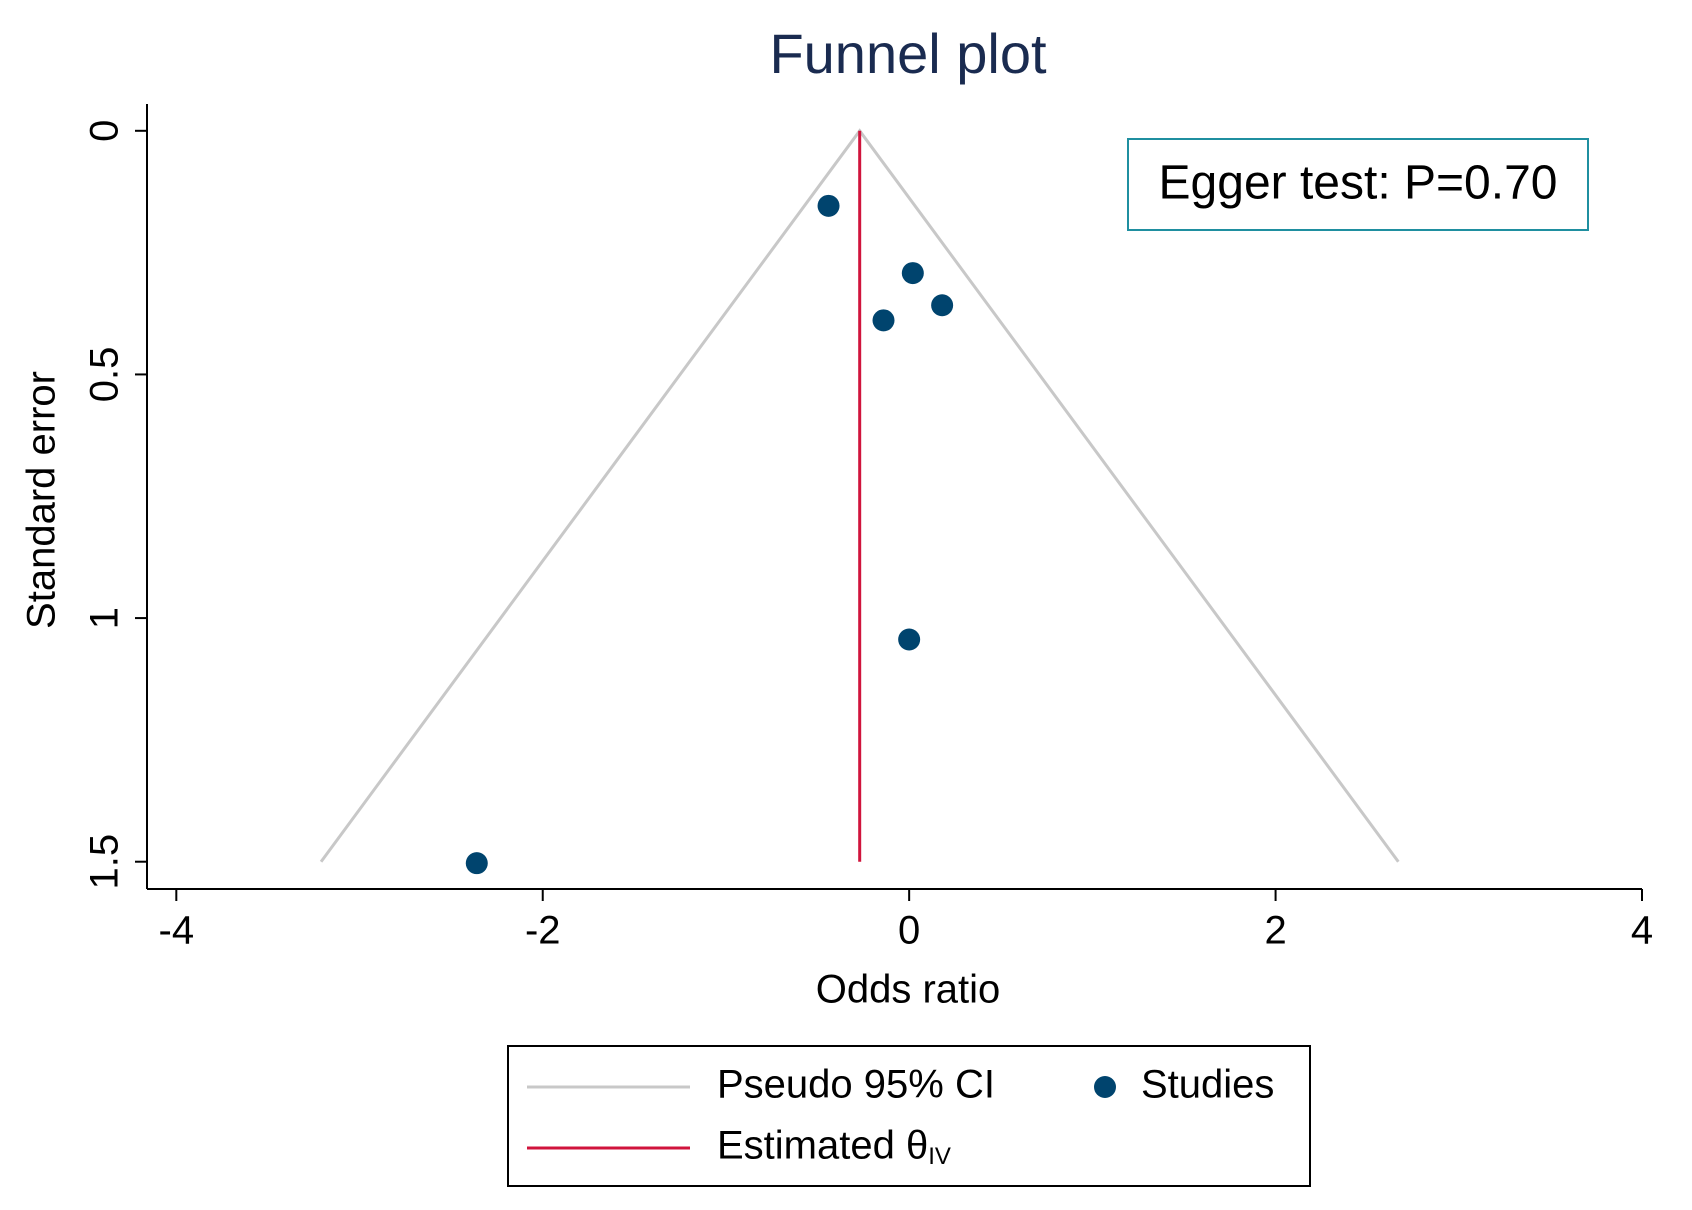 The width and height of the screenshot is (1692, 1210). Describe the element at coordinates (1105, 1087) in the screenshot. I see `legend-marker` at that location.